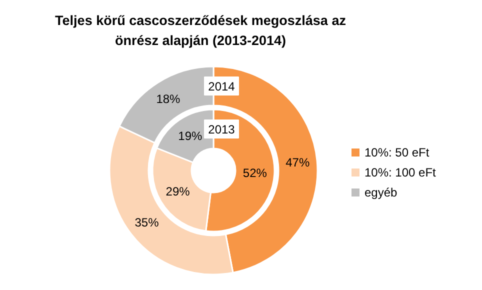 This screenshot has height=290, width=482. Describe the element at coordinates (397, 153) in the screenshot. I see `legend-label: 10%: 50 eFt` at that location.